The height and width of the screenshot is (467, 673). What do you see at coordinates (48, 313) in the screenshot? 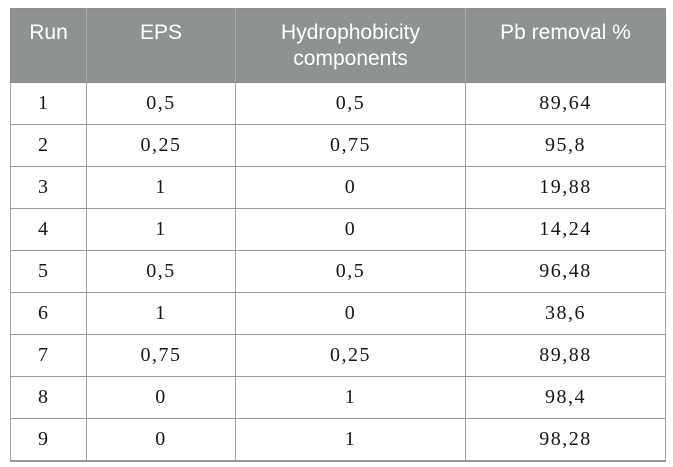
I see `table-cell-run: 6` at bounding box center [48, 313].